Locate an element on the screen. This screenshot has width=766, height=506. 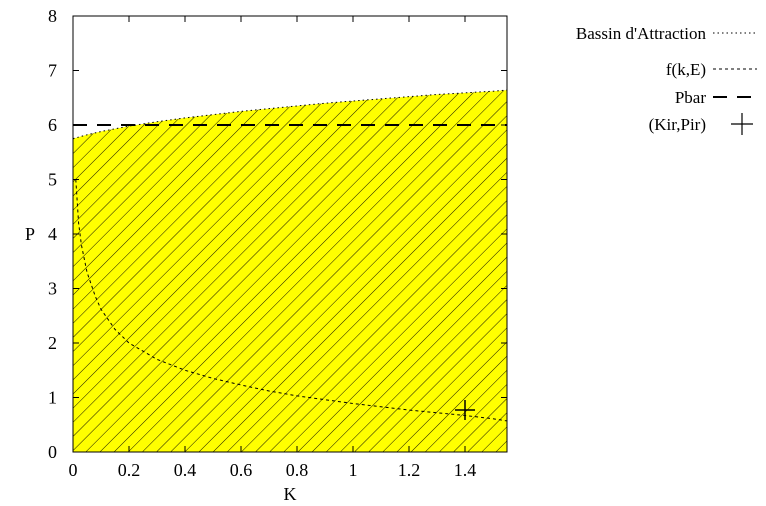
legend-label: Bassin d'Attraction is located at coordinates (641, 33).